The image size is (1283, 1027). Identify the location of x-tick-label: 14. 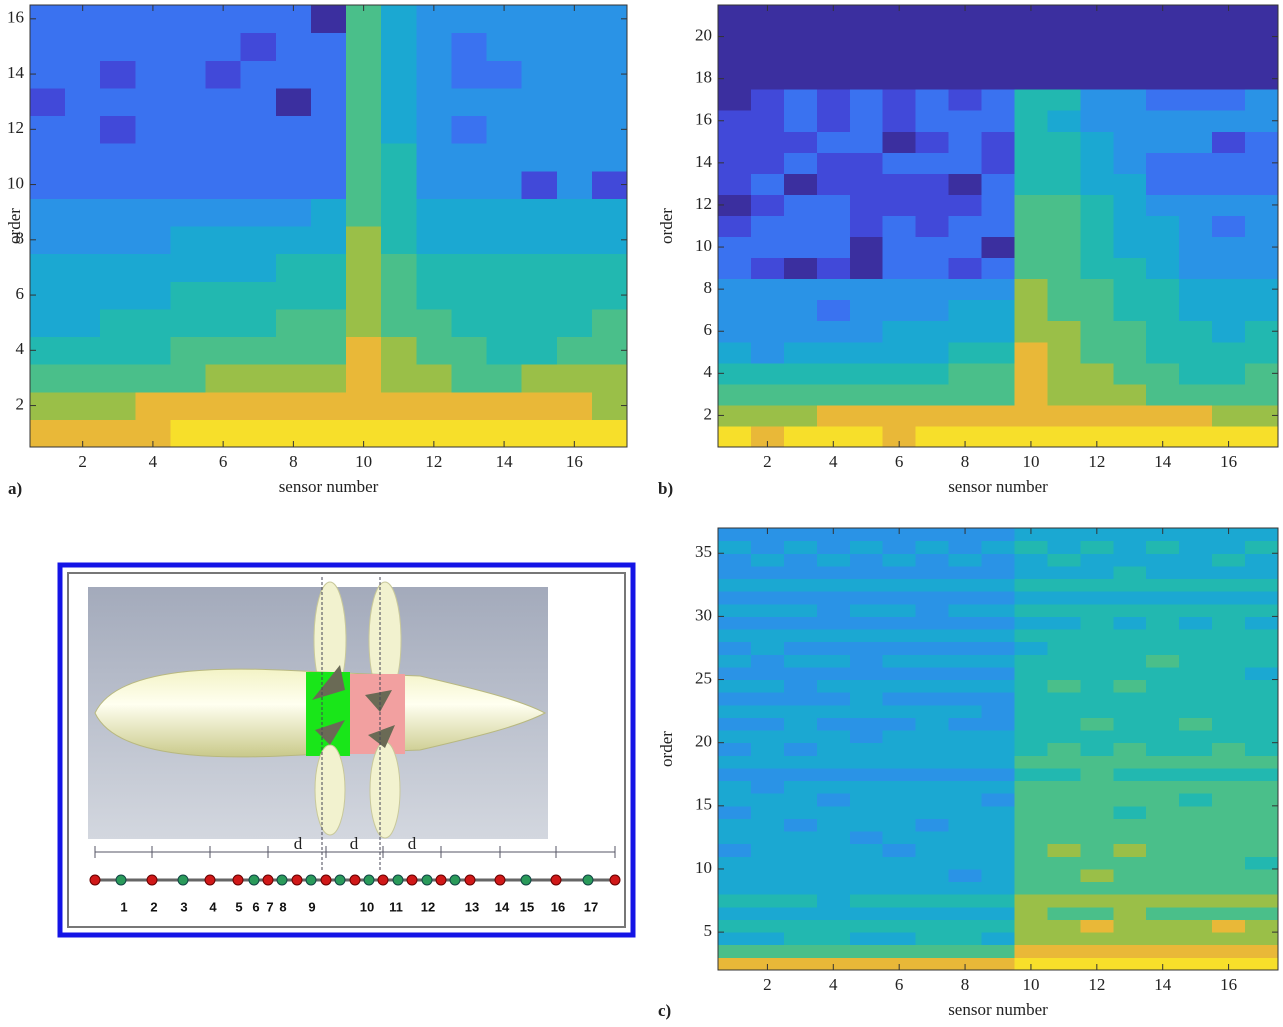
(505, 461).